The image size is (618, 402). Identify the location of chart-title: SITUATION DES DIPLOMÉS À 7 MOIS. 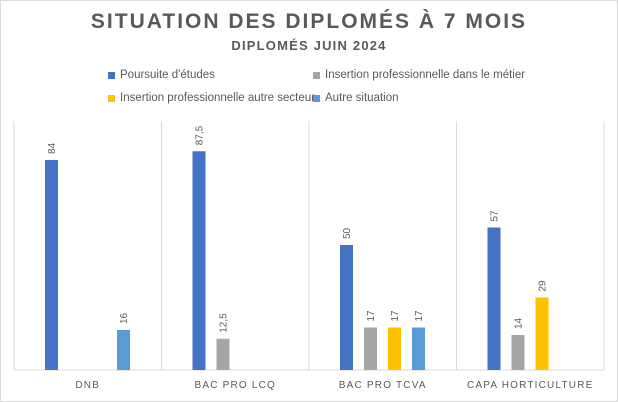
(309, 21).